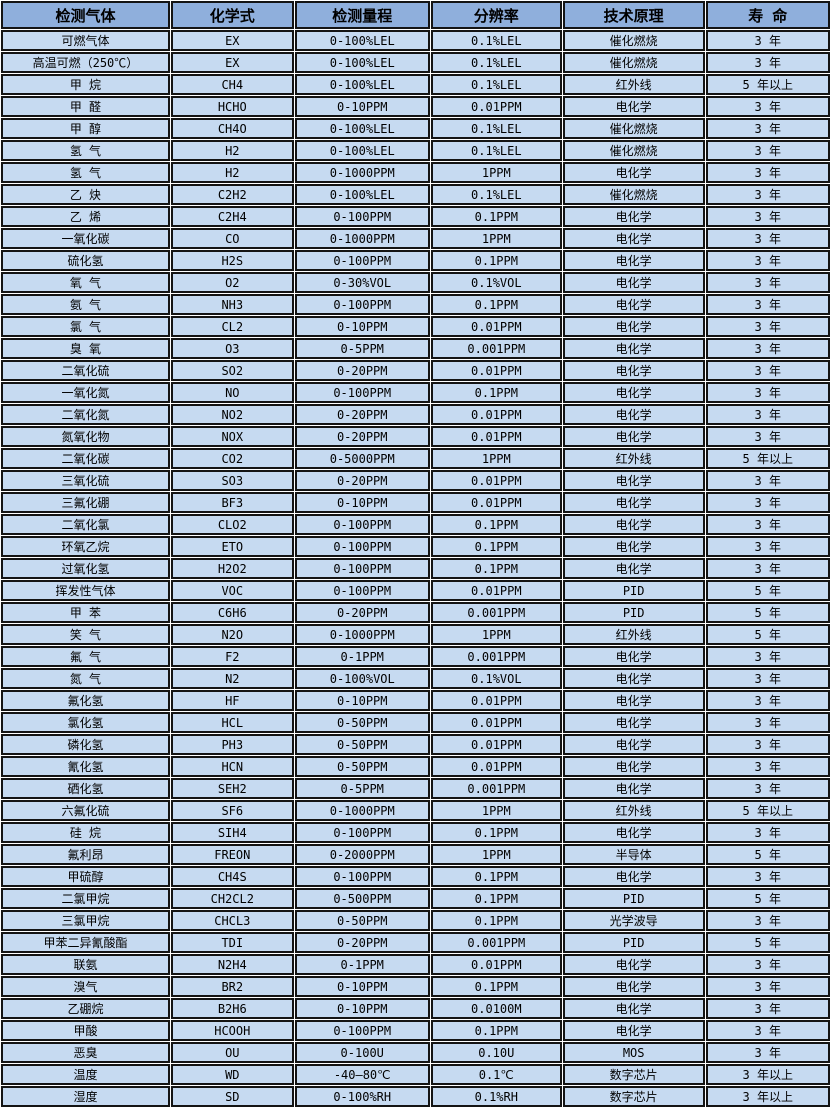 The height and width of the screenshot is (1108, 831). What do you see at coordinates (415, 282) in the screenshot?
I see `table-row: 氧 气 O2 0-30%VOL 0.1%VOL 电化学 3 年` at bounding box center [415, 282].